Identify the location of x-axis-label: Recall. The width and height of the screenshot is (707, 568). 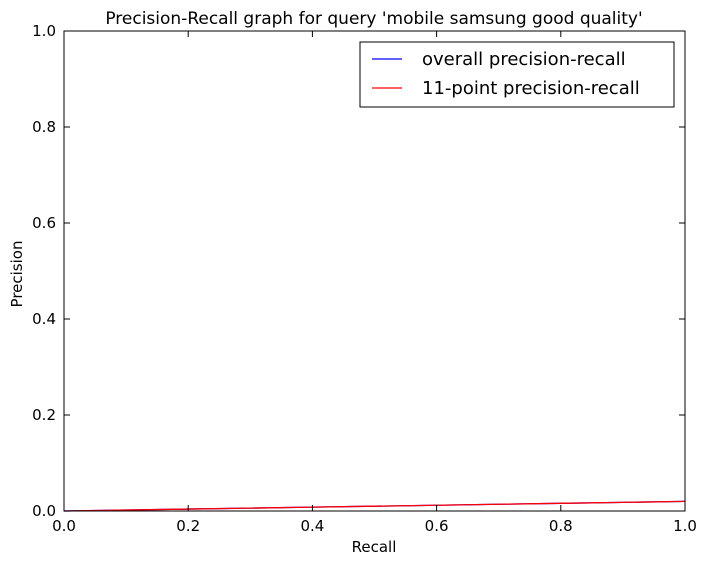
(374, 547).